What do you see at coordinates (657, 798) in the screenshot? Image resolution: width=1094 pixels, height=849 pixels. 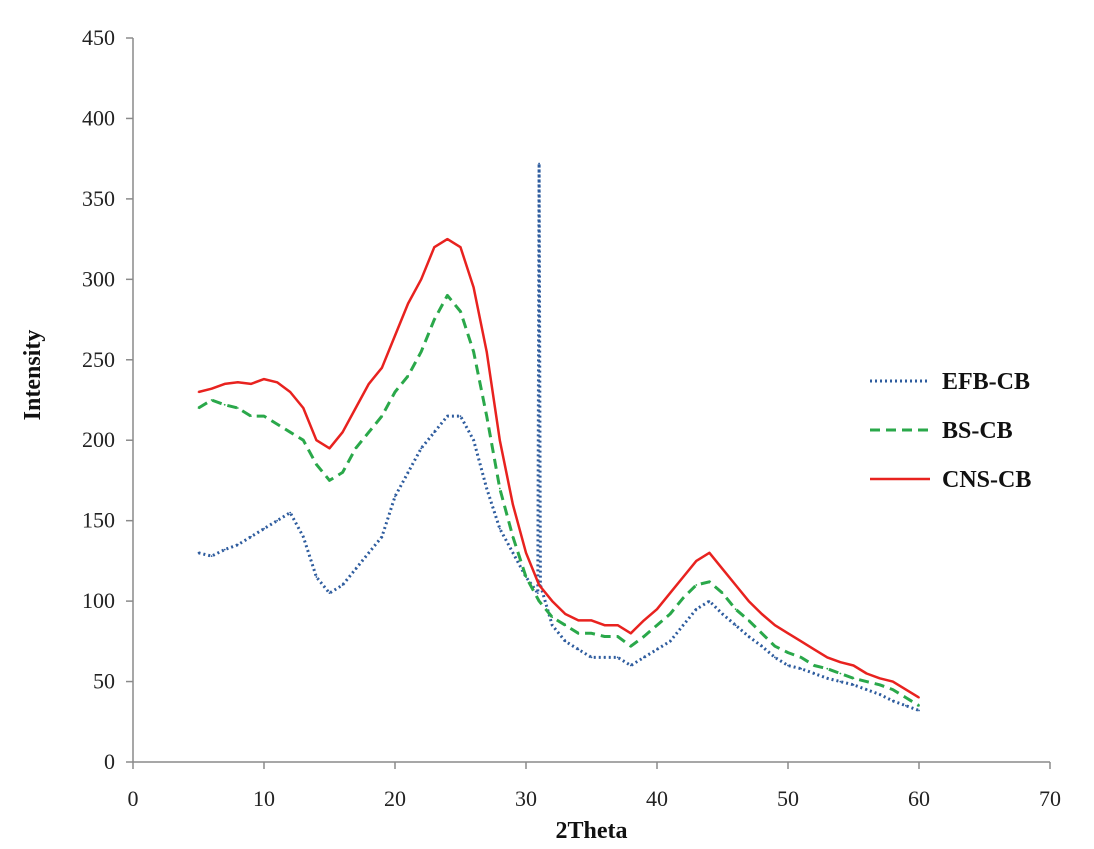 I see `x-tick-label: 40` at bounding box center [657, 798].